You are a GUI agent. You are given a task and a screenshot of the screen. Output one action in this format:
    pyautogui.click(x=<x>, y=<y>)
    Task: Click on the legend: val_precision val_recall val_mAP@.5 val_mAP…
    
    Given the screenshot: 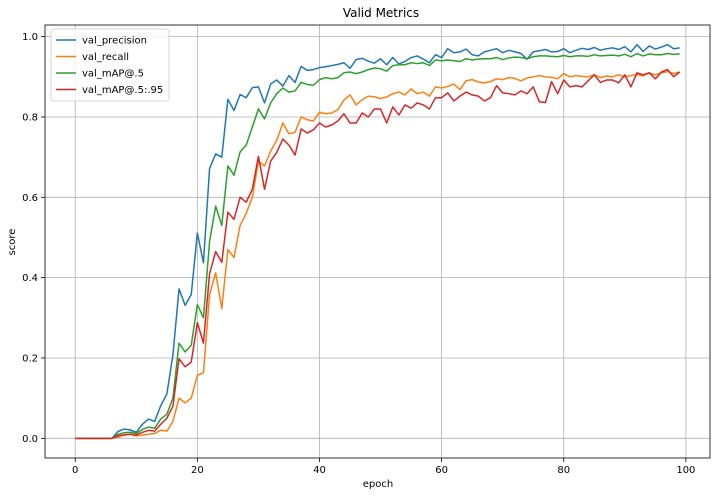 What is the action you would take?
    pyautogui.click(x=110, y=65)
    